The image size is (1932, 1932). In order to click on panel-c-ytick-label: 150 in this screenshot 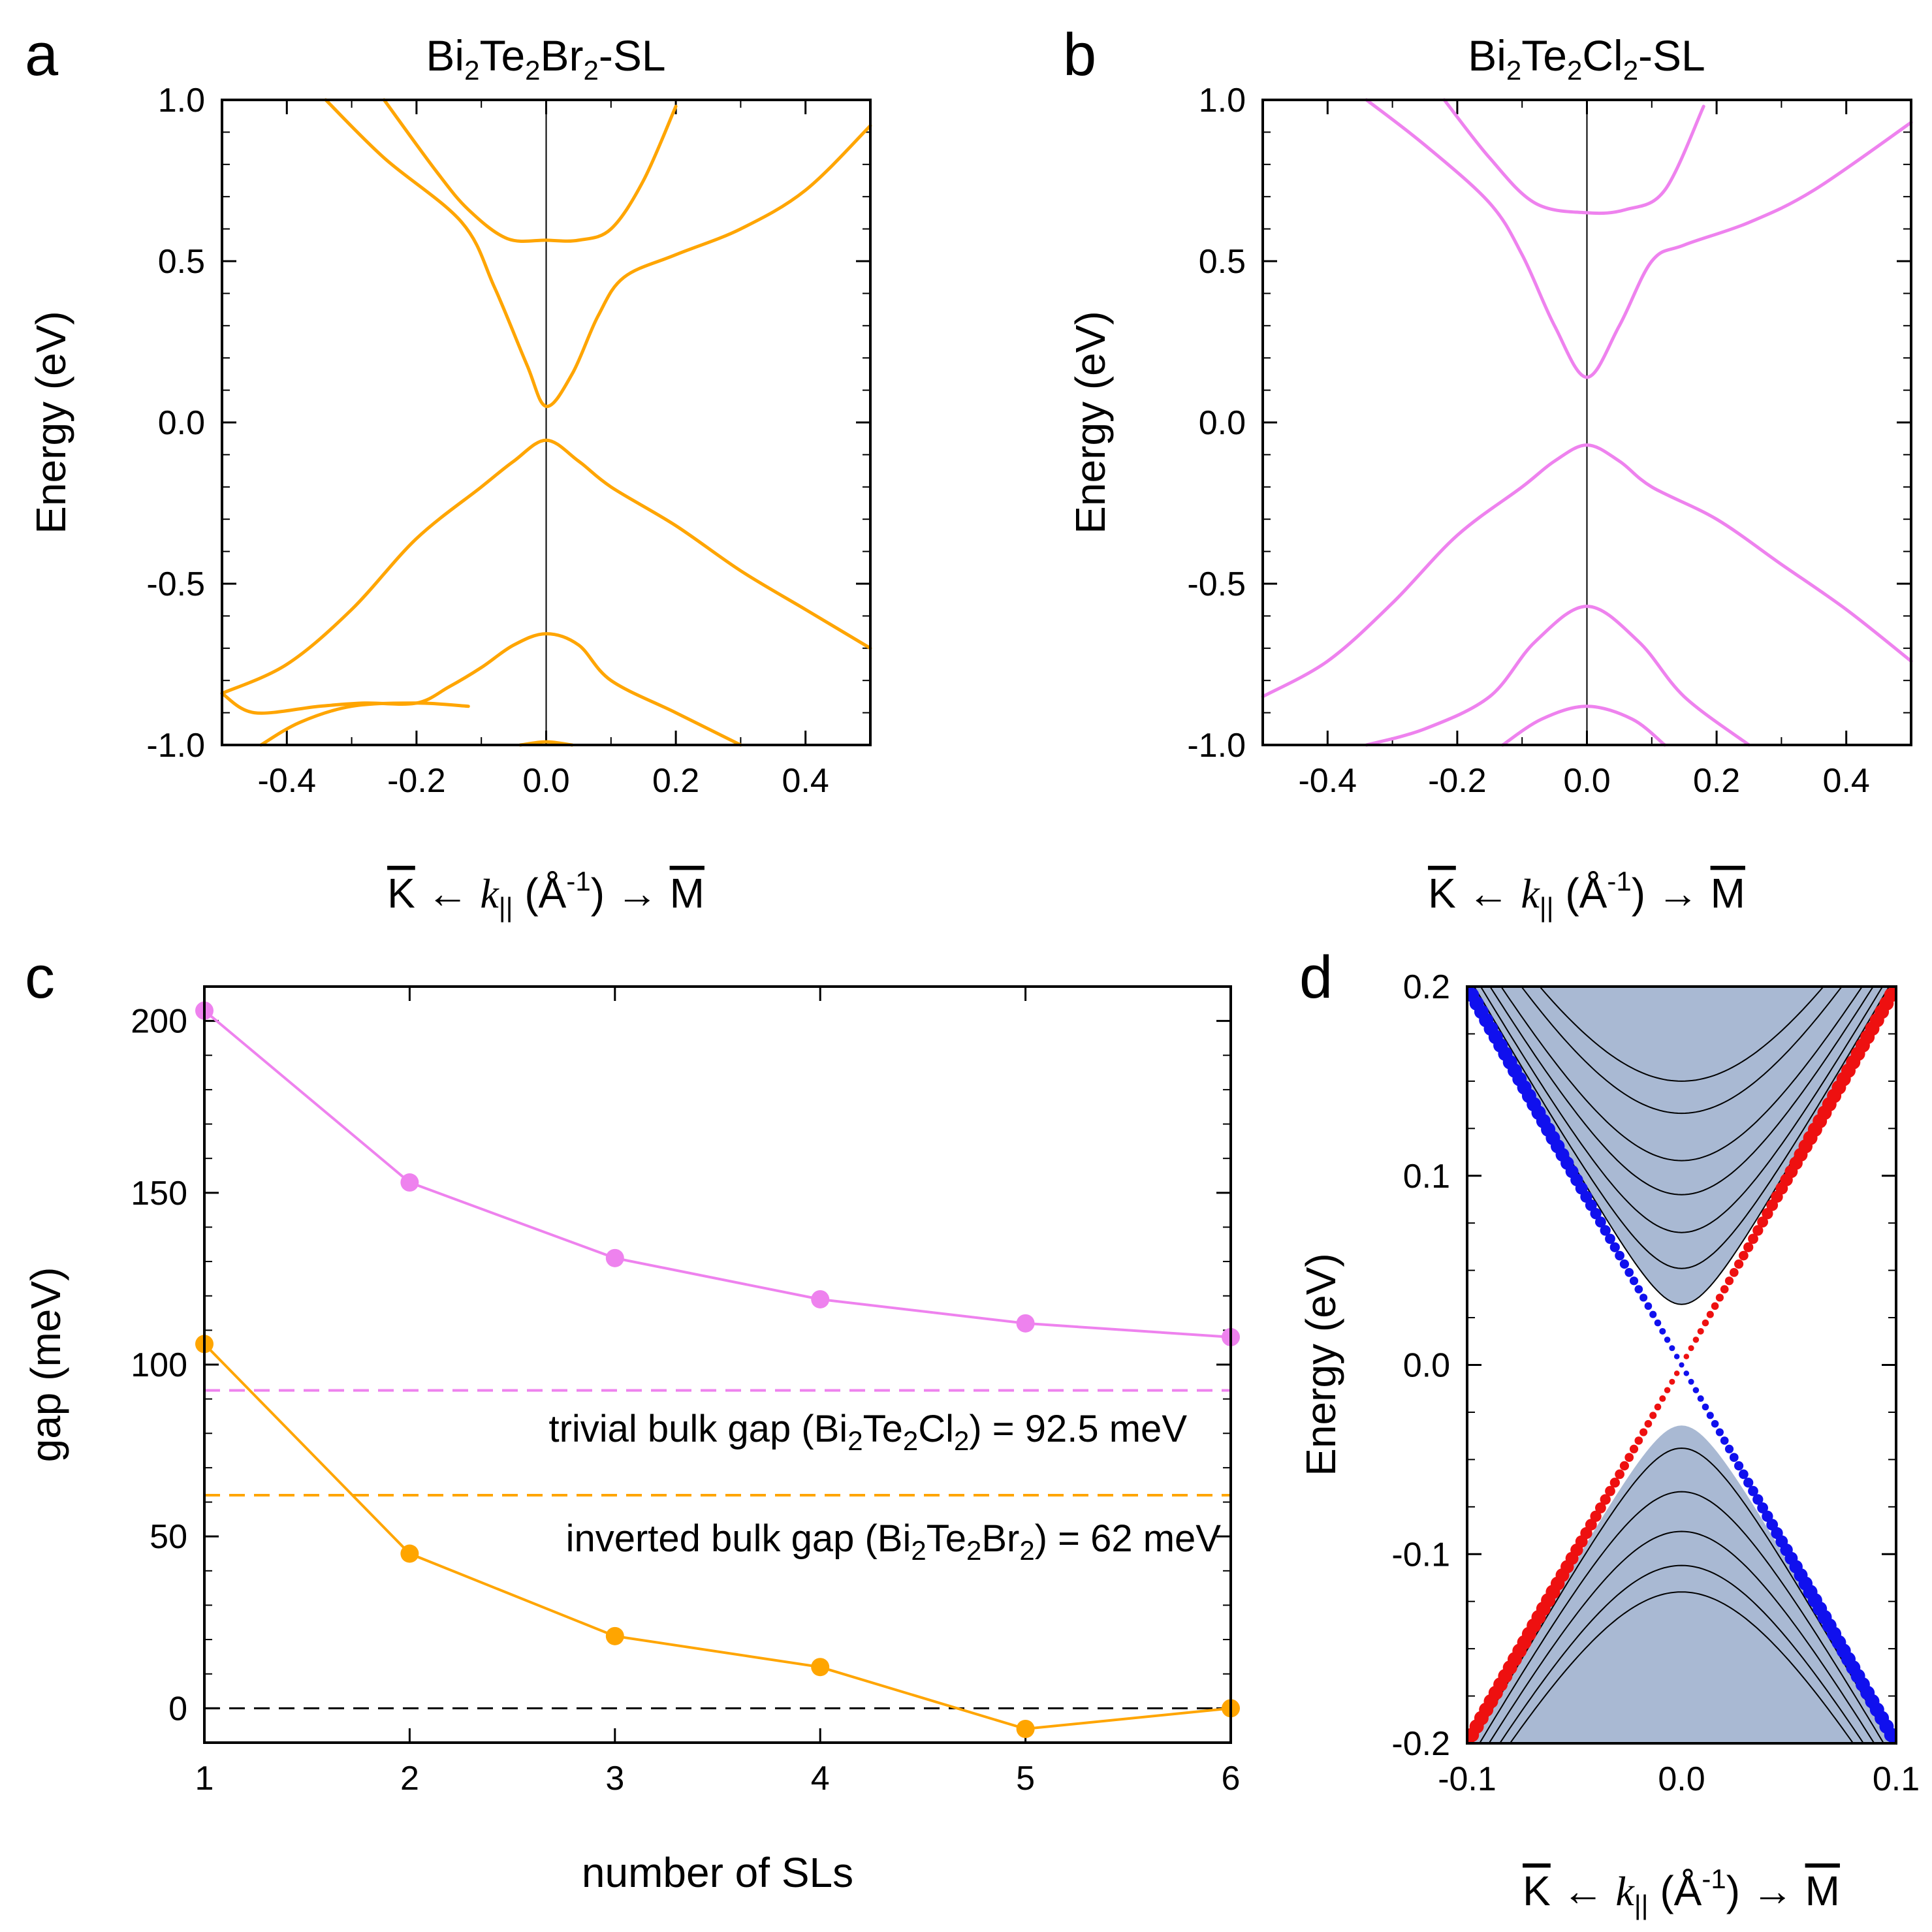, I will do `click(159, 1193)`.